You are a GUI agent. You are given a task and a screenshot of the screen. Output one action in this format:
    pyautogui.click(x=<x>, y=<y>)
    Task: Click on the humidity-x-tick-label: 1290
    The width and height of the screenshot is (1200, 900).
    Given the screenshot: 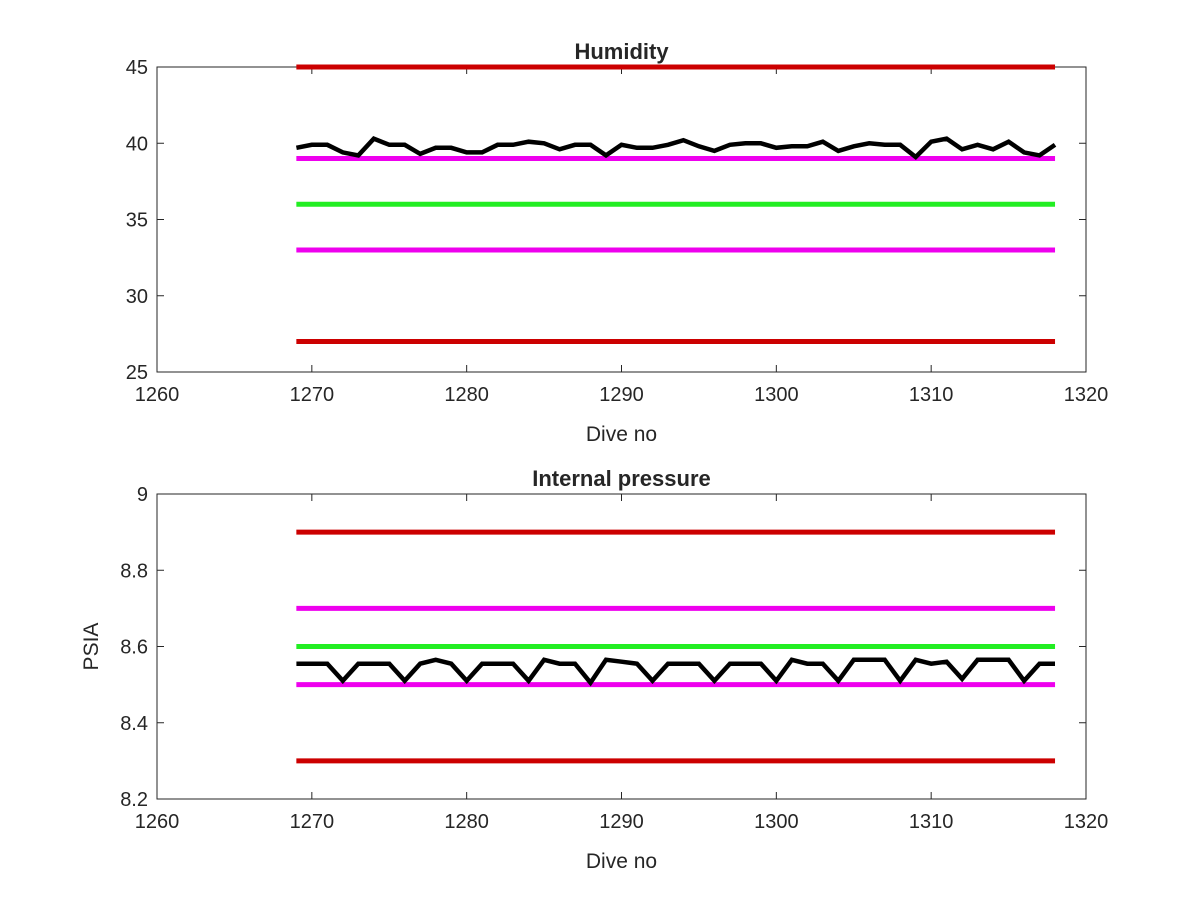 What is the action you would take?
    pyautogui.click(x=621, y=395)
    